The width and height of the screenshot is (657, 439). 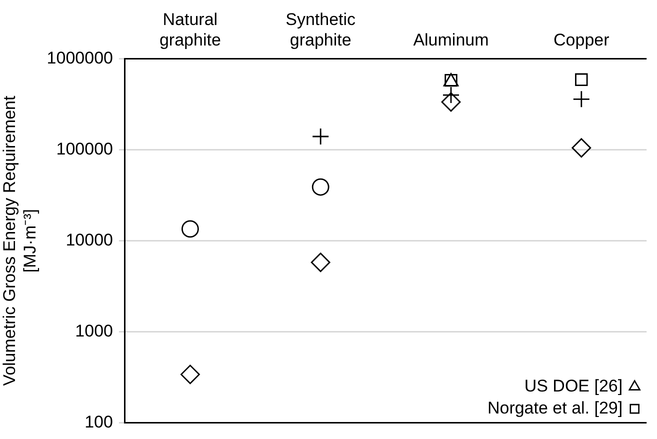 What do you see at coordinates (573, 386) in the screenshot?
I see `legend-label: US DOE [26]` at bounding box center [573, 386].